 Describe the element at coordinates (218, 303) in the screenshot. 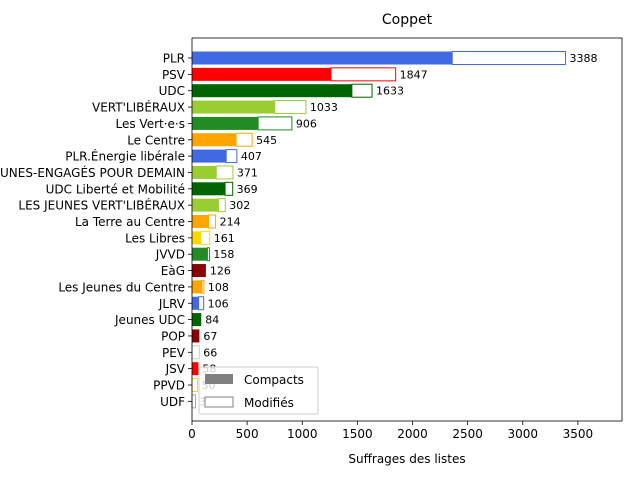

I see `value-label: 106` at that location.